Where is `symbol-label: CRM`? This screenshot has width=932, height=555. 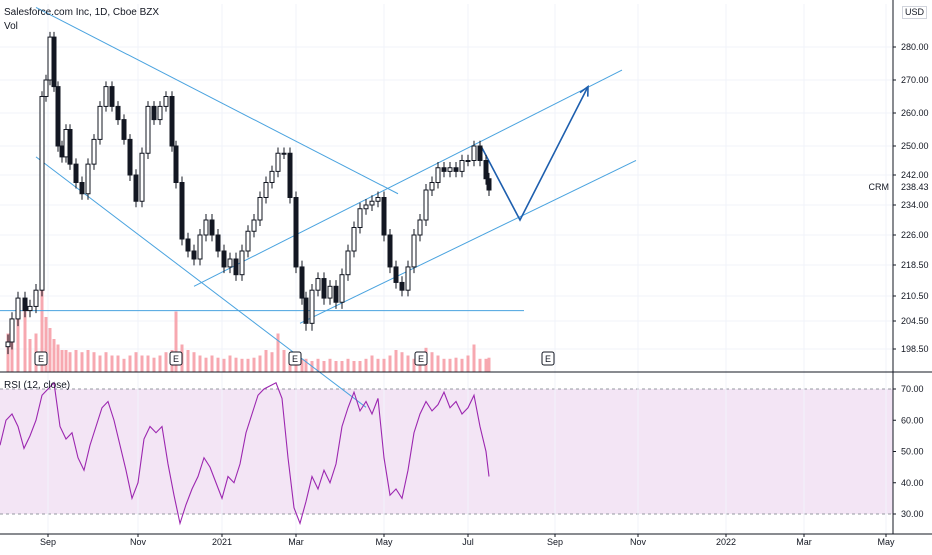
symbol-label: CRM is located at coordinates (879, 187).